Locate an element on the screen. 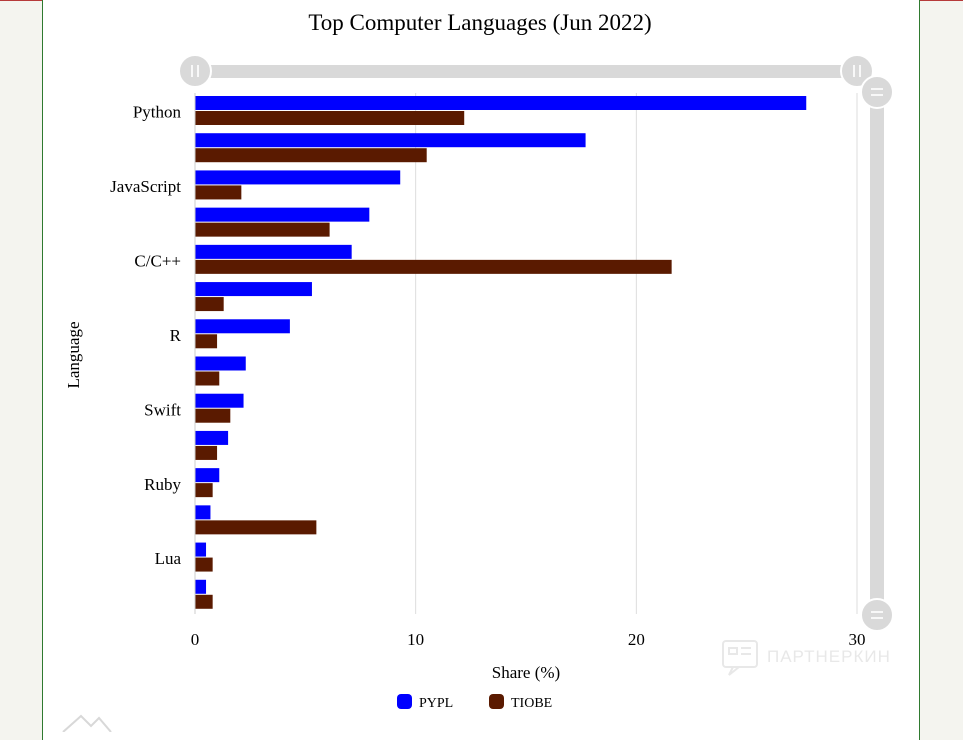 The width and height of the screenshot is (963, 740). x-tick-label-10: 10 is located at coordinates (415, 639).